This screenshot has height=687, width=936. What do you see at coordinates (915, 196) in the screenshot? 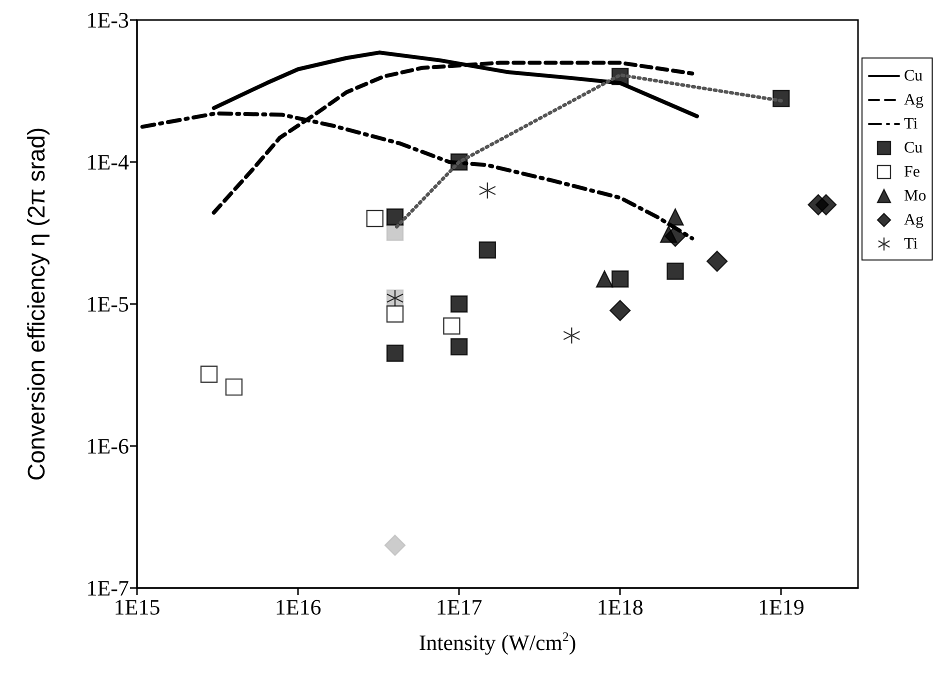
I see `legend-label: Mo` at bounding box center [915, 196].